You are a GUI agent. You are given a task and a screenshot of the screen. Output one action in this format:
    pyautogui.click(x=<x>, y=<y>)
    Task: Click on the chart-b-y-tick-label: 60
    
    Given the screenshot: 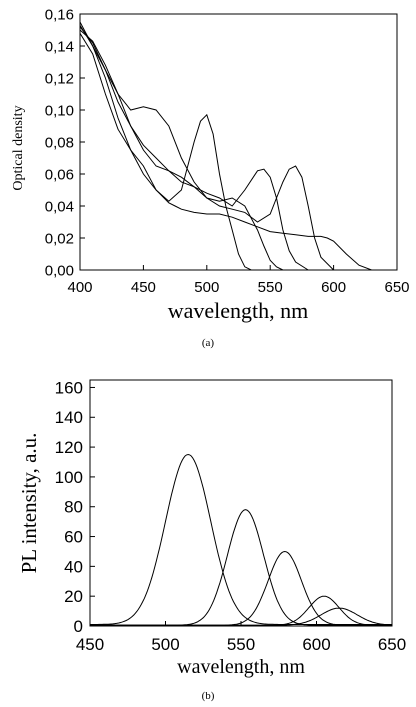 What is the action you would take?
    pyautogui.click(x=73, y=536)
    